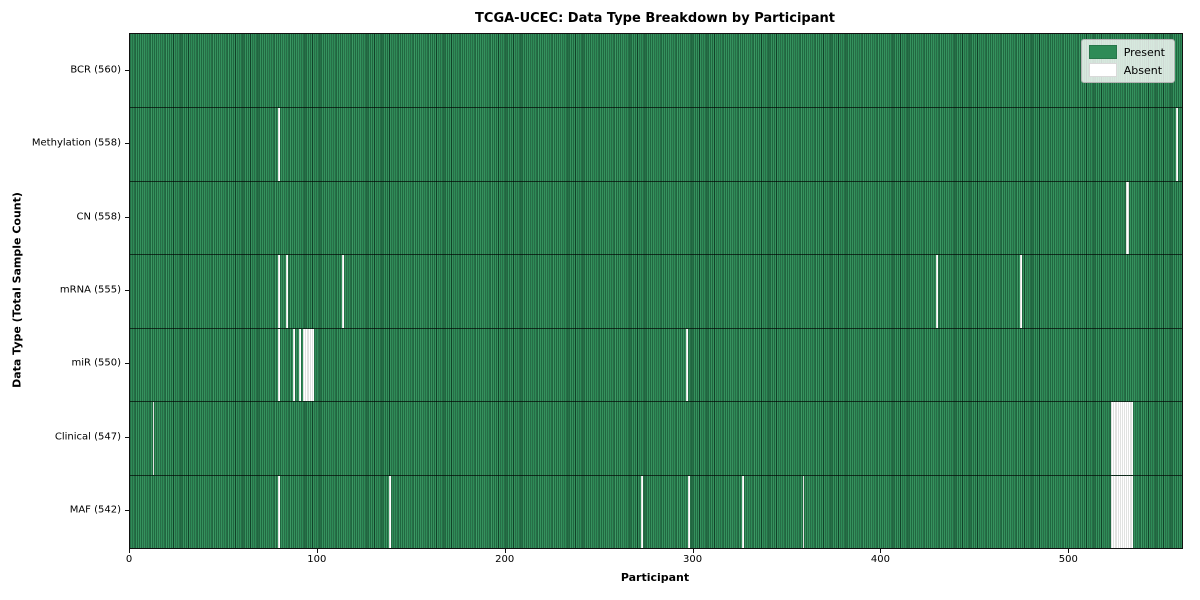 The height and width of the screenshot is (600, 1200). What do you see at coordinates (656, 71) in the screenshot?
I see `heatmap-row-bcr` at bounding box center [656, 71].